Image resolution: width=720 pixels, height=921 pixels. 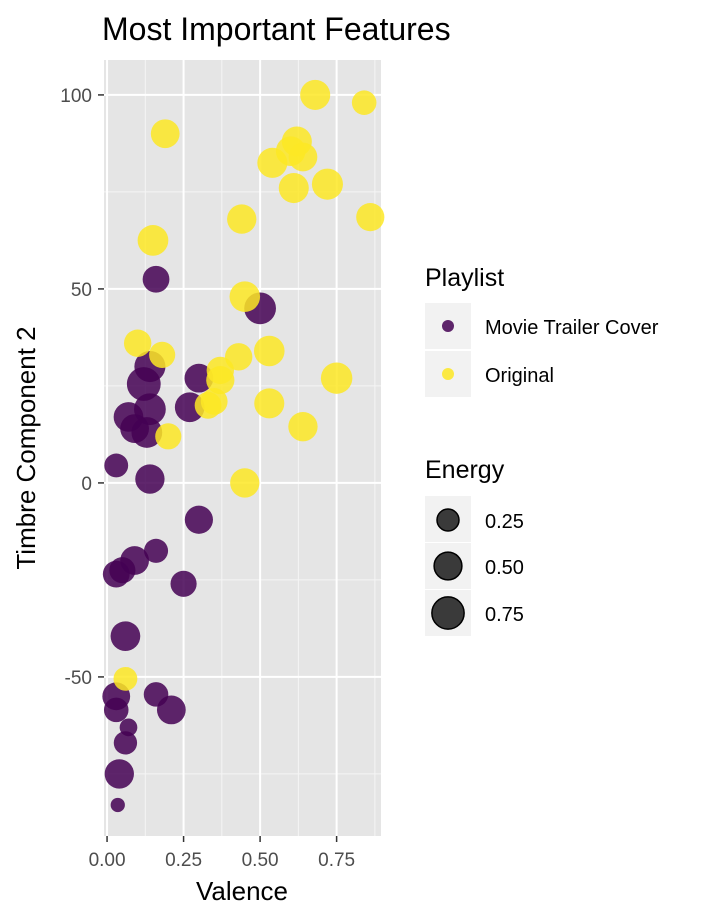 I want to click on x-axis-title: Valence, so click(x=242, y=891).